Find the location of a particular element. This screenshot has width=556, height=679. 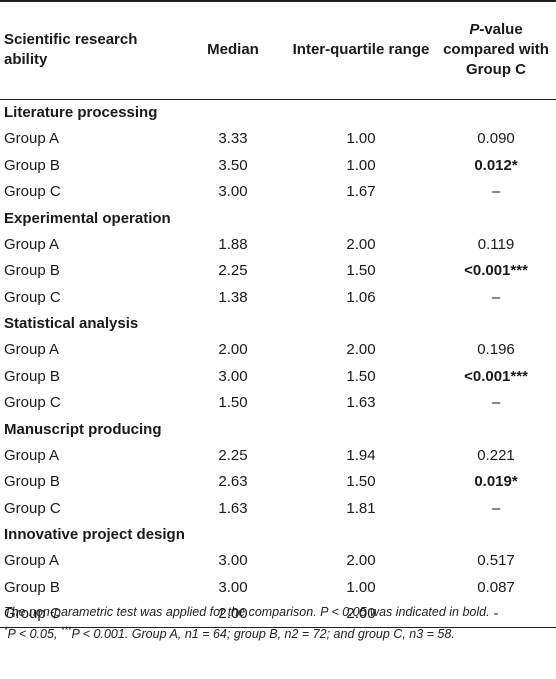

header-pvalue-p: P is located at coordinates (474, 30).